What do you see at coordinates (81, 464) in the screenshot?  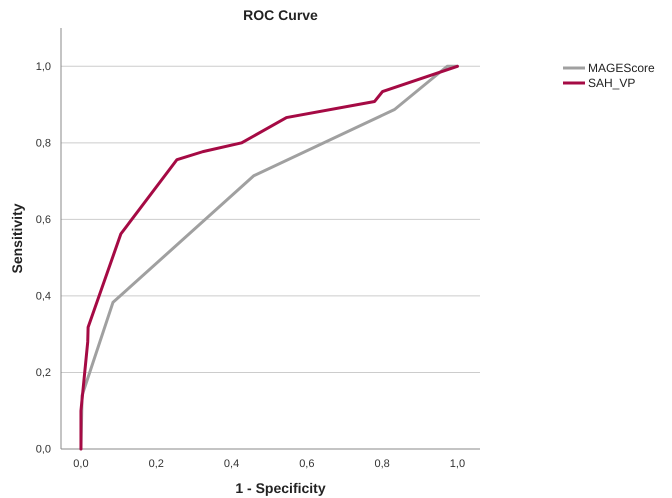 I see `x-tick-label: 0,0` at bounding box center [81, 464].